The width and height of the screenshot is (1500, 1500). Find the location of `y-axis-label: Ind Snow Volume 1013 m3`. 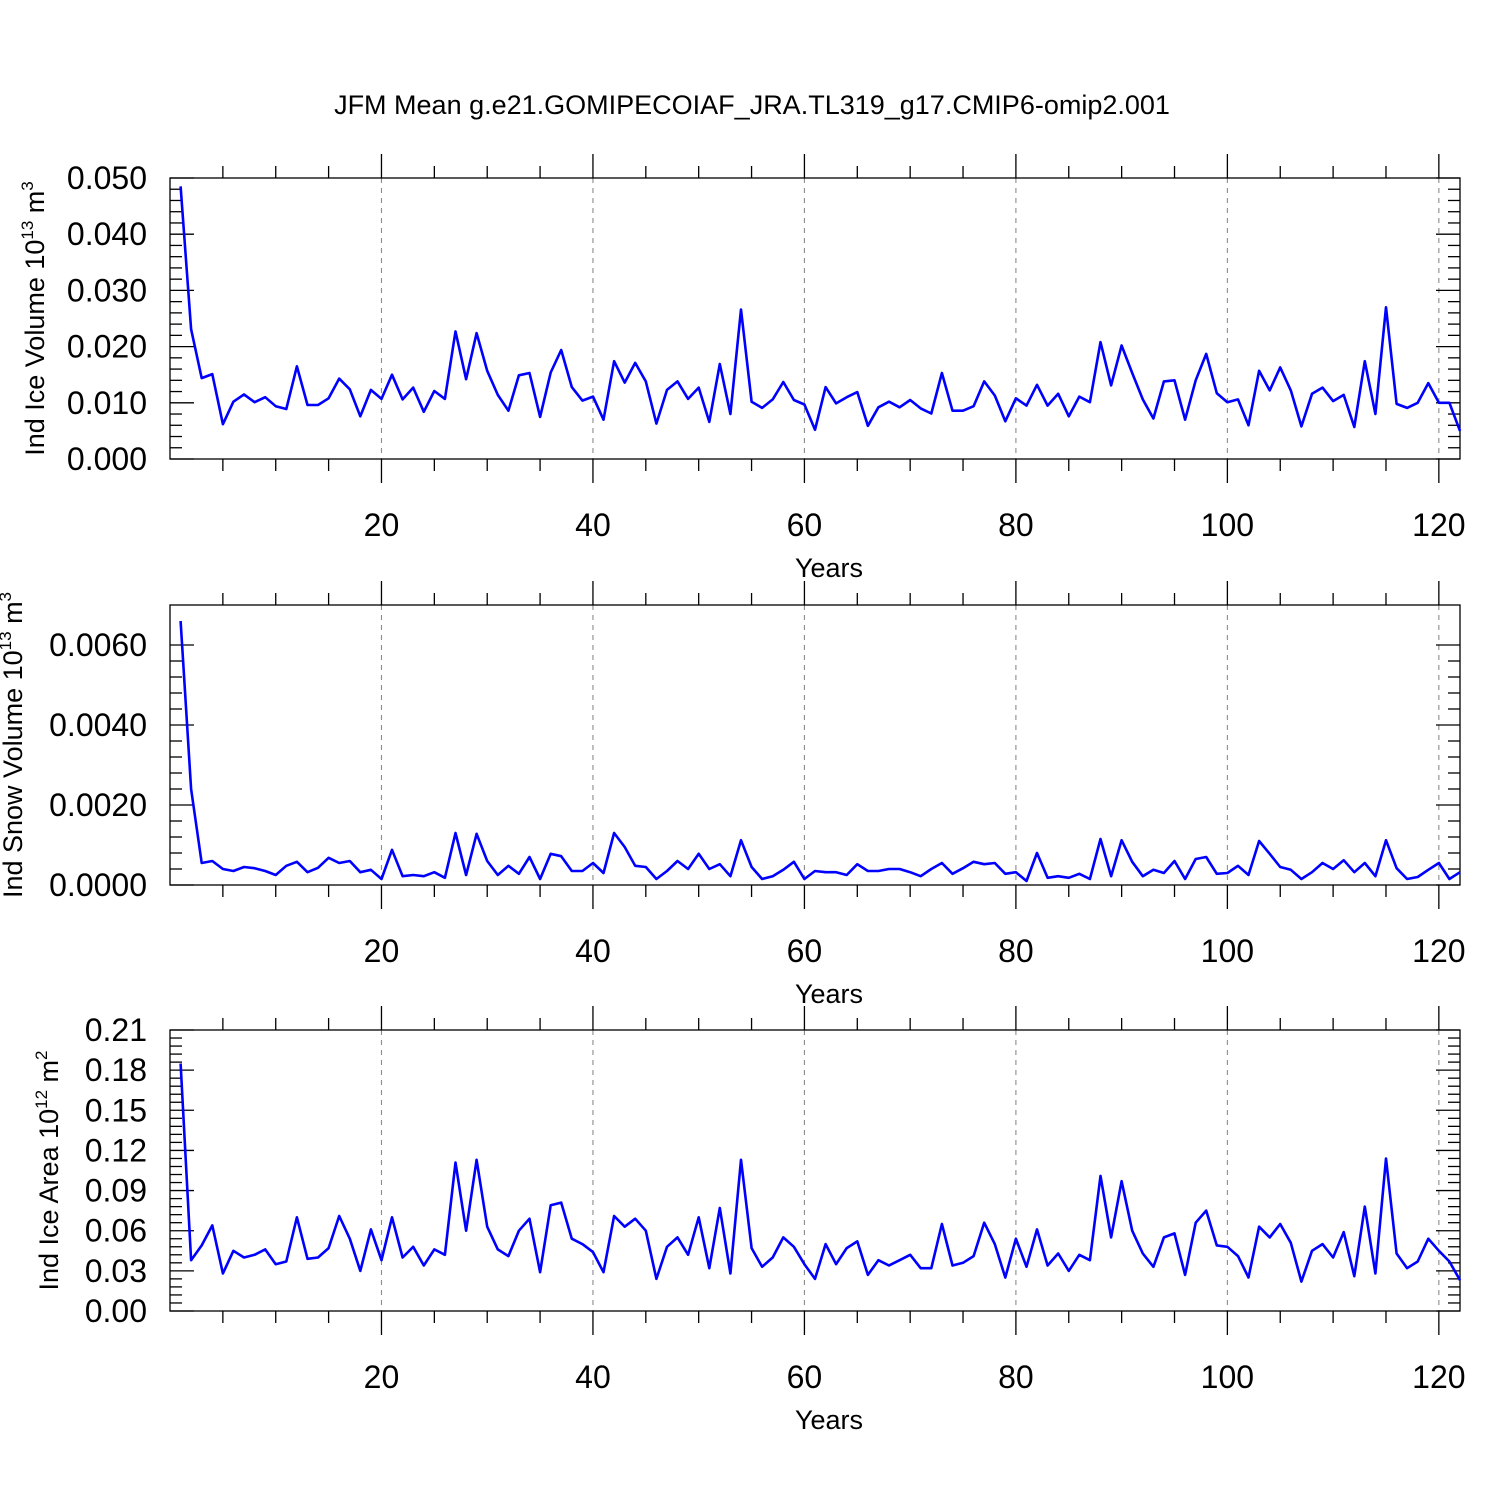

y-axis-label: Ind Snow Volume 1013 m3 is located at coordinates (14, 745).